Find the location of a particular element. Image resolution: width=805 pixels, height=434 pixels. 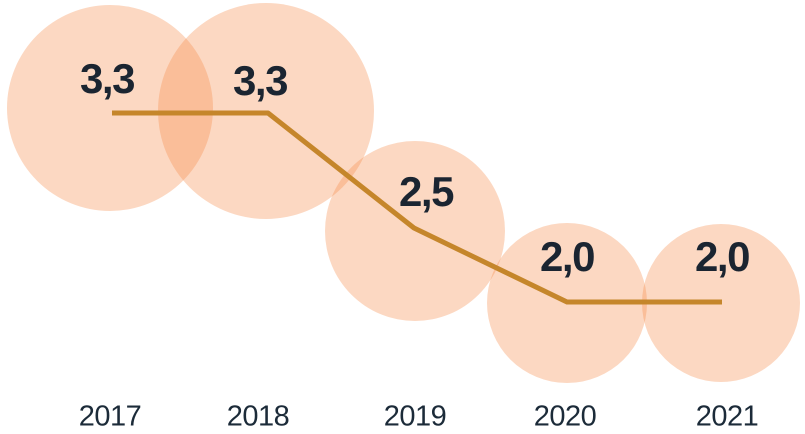

value-label-2019: 2,5 is located at coordinates (426, 191).